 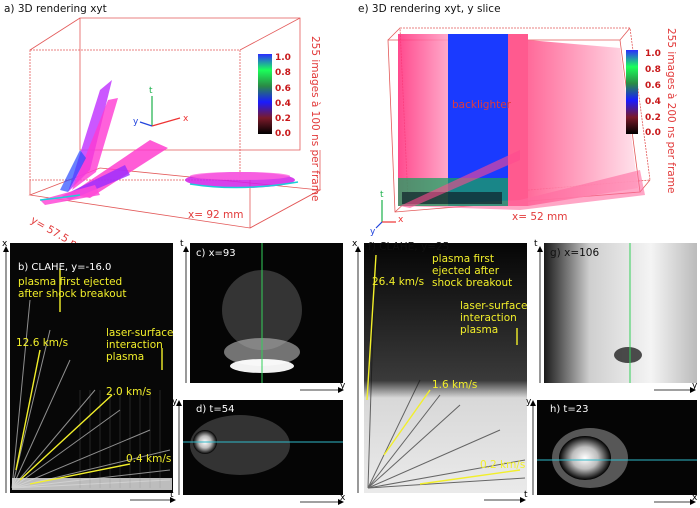 What do you see at coordinates (343, 386) in the screenshot?
I see `panel-c-axis-y: y` at bounding box center [343, 386].